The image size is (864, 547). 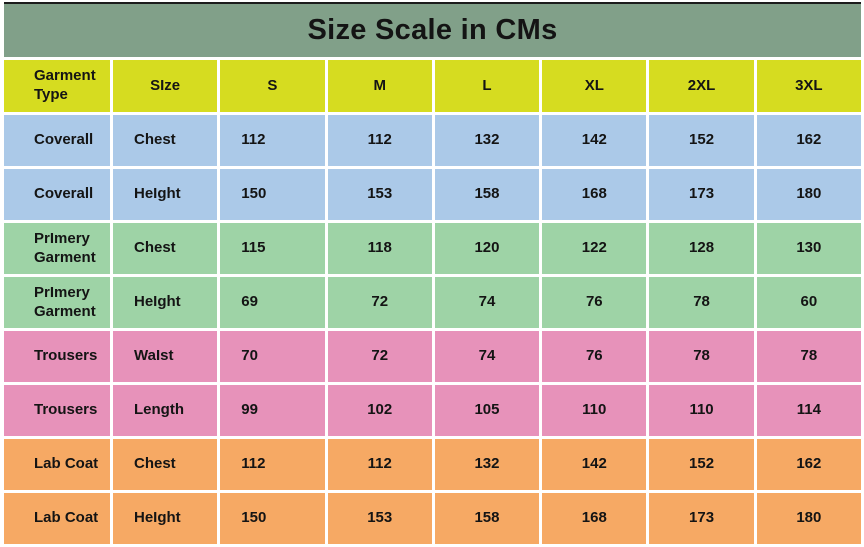 I want to click on column-header-garment-type: Garment Type, so click(x=57, y=86).